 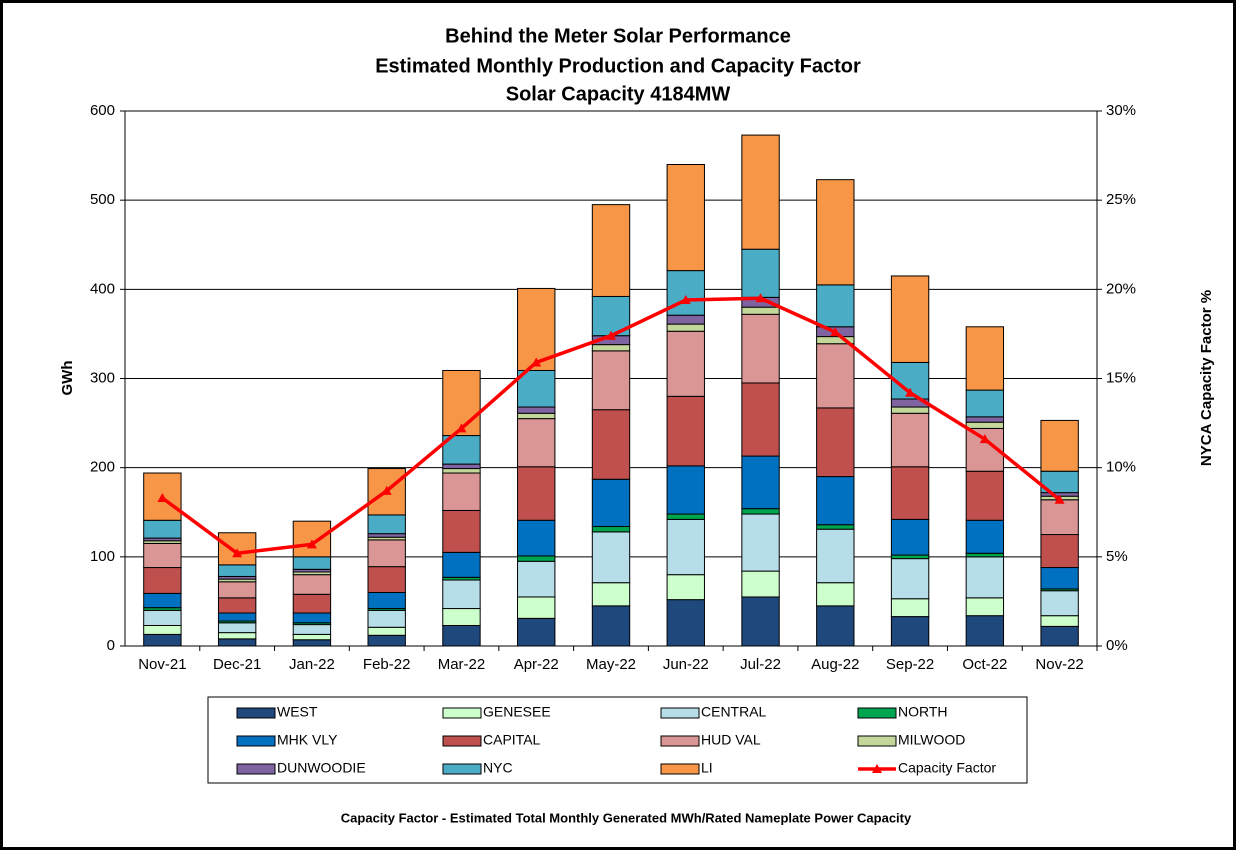 What do you see at coordinates (734, 712) in the screenshot?
I see `legend-label: CENTRAL` at bounding box center [734, 712].